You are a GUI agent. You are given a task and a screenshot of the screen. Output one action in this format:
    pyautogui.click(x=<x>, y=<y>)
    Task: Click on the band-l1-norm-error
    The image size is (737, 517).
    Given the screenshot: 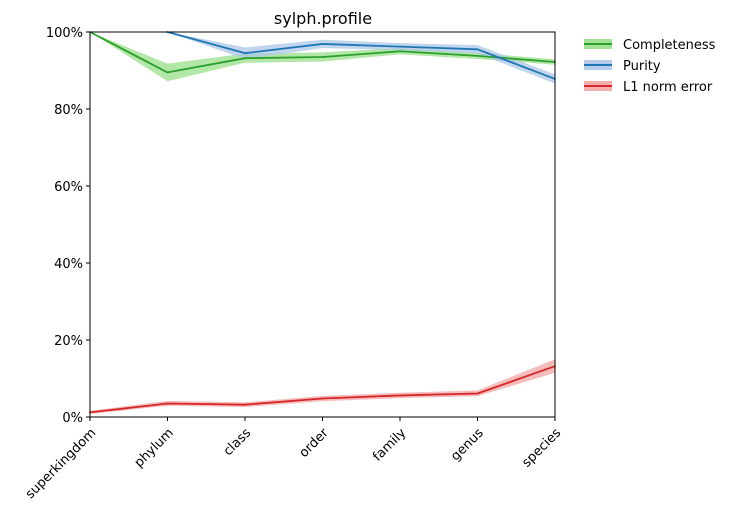 What is the action you would take?
    pyautogui.click(x=322, y=386)
    